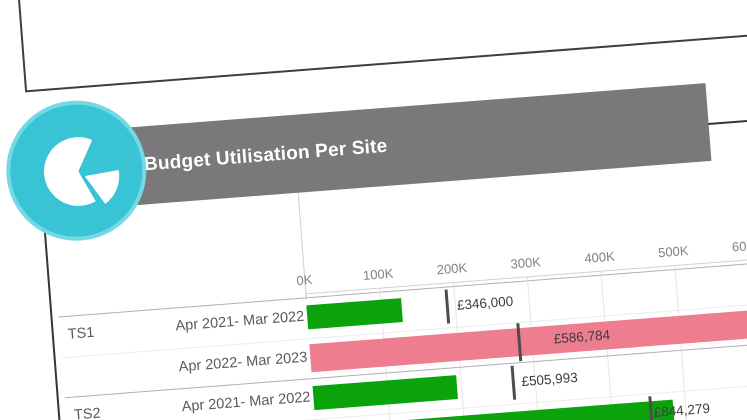 This screenshot has height=420, width=747. What do you see at coordinates (485, 303) in the screenshot?
I see `bar-value-label: £346,000` at bounding box center [485, 303].